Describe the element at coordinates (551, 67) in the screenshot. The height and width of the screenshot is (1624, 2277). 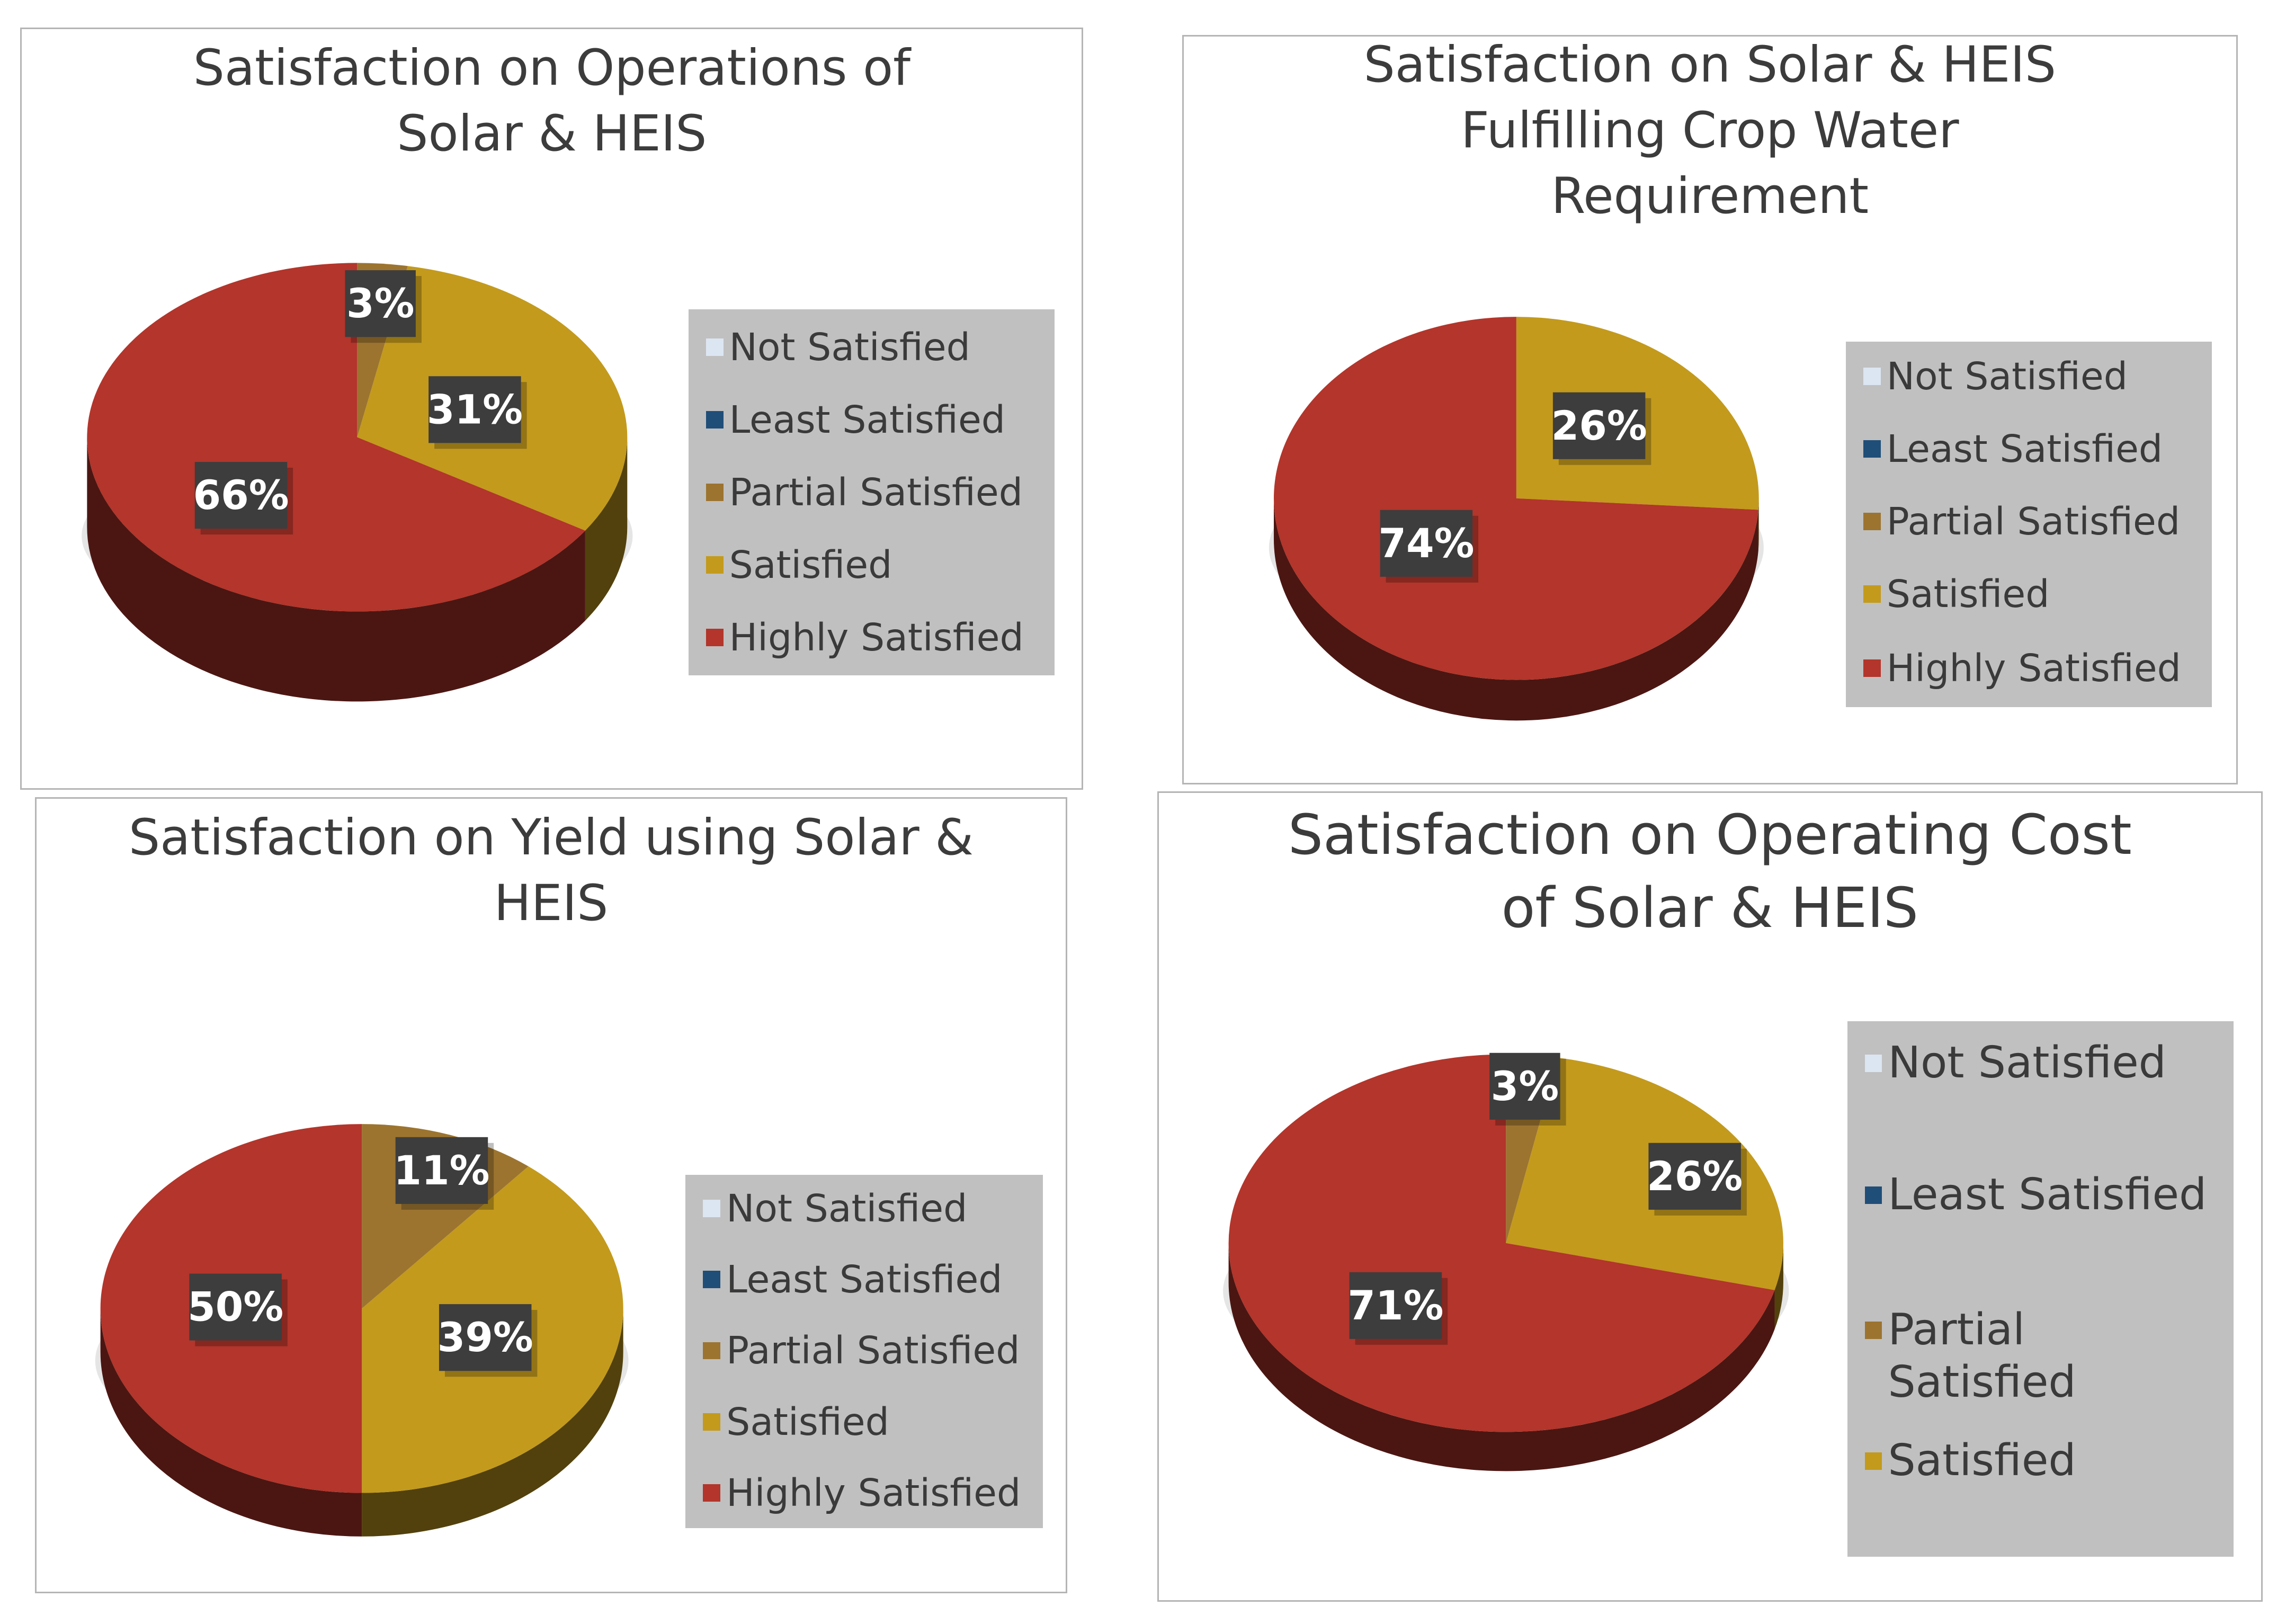
I see `chart-title-line: Satisfaction on Operations of` at that location.